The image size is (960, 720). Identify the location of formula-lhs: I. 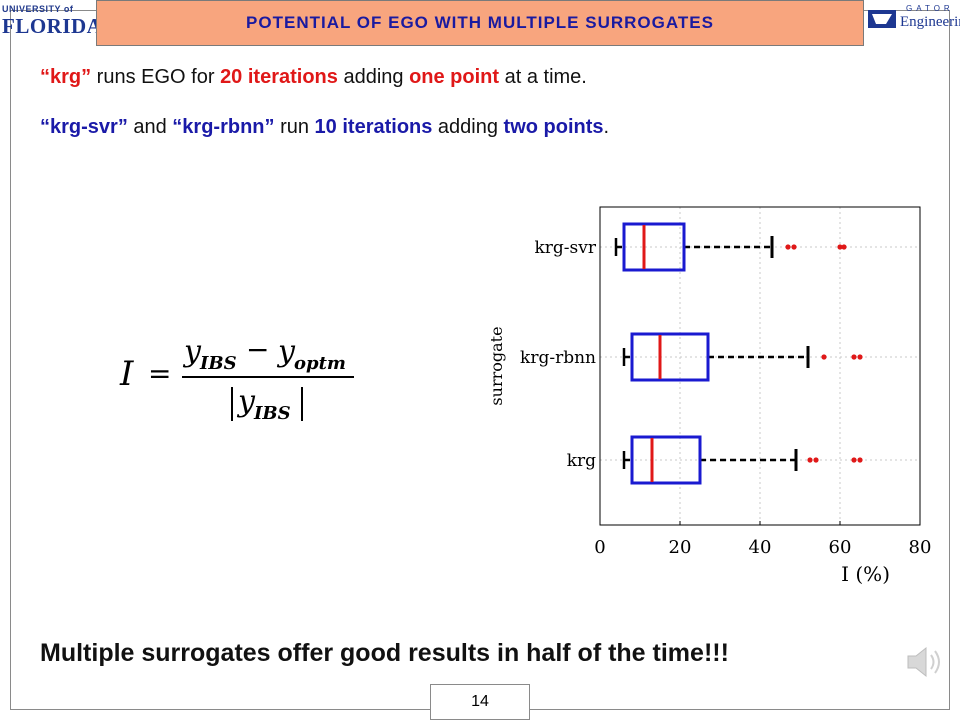
(126, 374).